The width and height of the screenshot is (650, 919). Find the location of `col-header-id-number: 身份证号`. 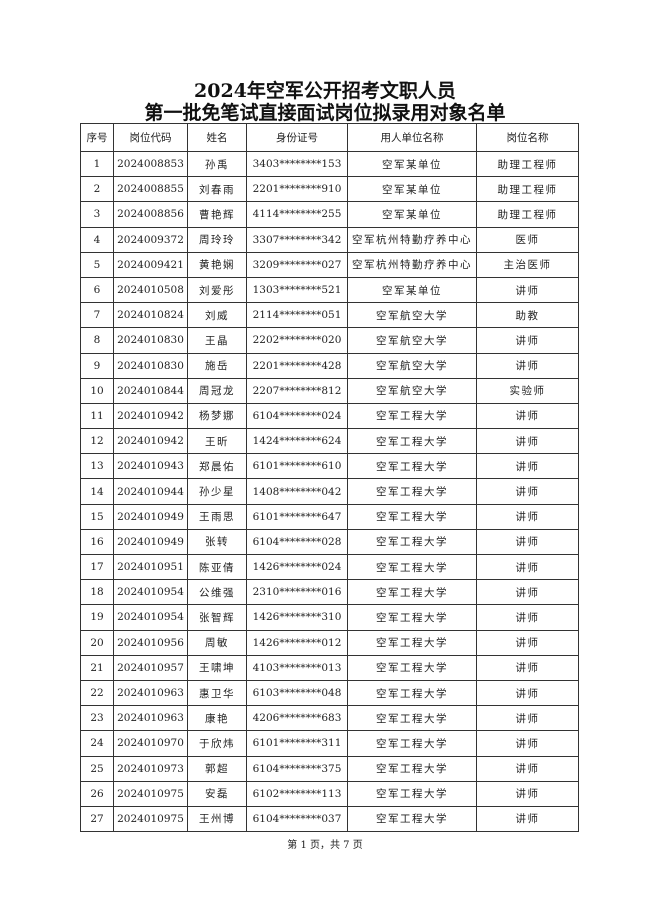

col-header-id-number: 身份证号 is located at coordinates (297, 137).